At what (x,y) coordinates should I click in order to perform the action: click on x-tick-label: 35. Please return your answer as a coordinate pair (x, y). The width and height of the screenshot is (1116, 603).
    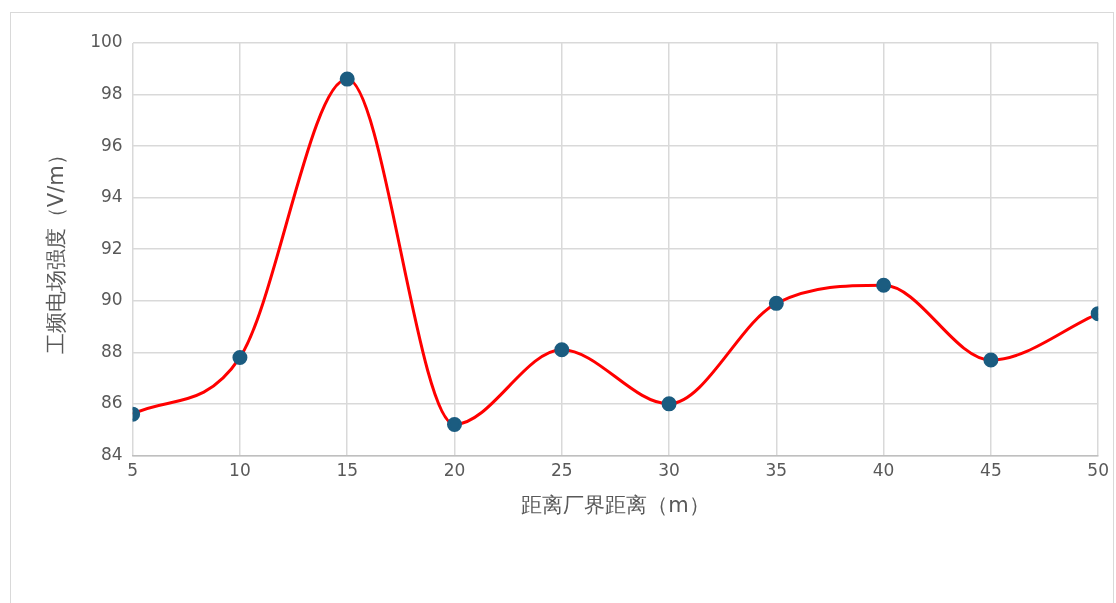
    Looking at the image, I should click on (776, 470).